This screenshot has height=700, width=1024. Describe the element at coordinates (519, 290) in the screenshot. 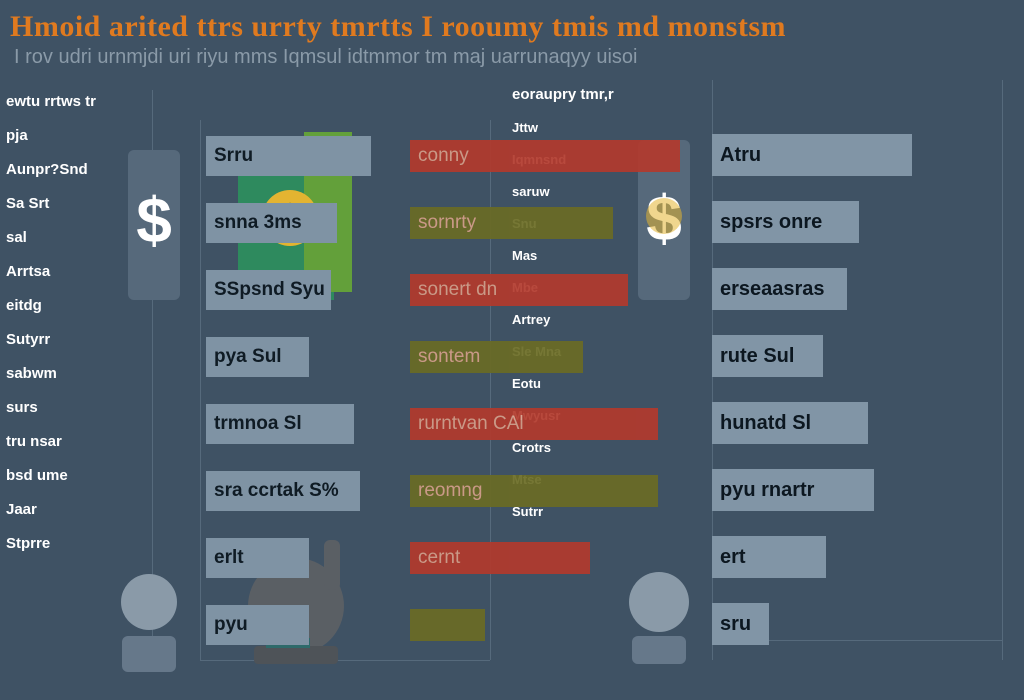

I see `bar-middle: sonert dn` at that location.